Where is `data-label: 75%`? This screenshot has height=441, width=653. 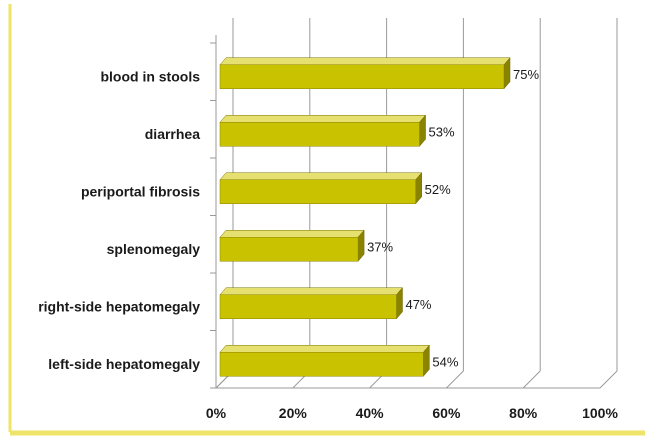 data-label: 75% is located at coordinates (526, 74).